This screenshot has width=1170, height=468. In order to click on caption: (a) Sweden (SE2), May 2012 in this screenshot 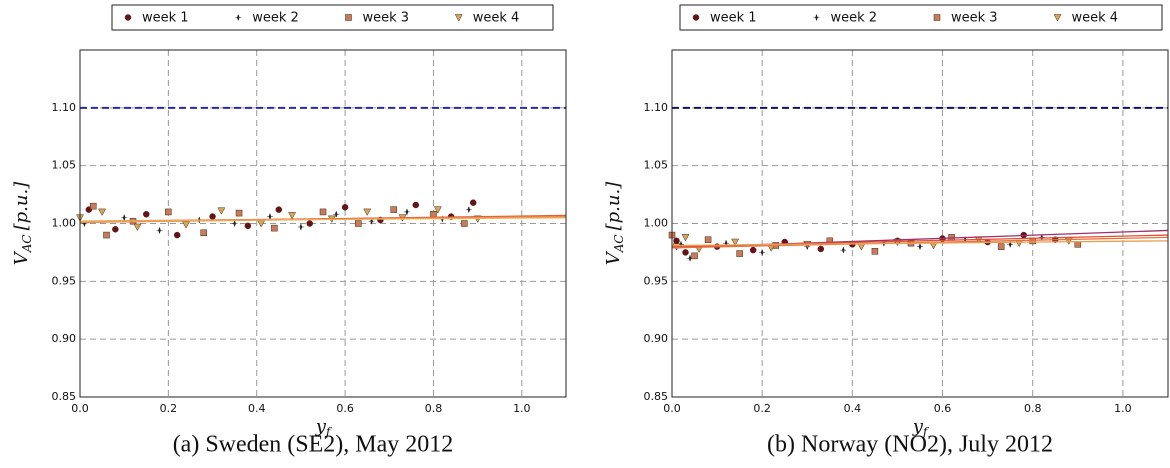, I will do `click(313, 445)`.